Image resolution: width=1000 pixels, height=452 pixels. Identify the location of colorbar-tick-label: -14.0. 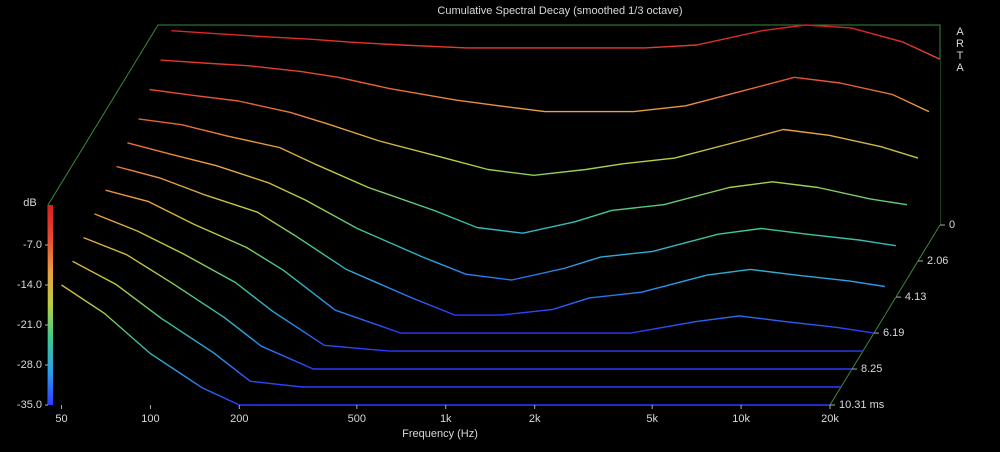
(29, 285).